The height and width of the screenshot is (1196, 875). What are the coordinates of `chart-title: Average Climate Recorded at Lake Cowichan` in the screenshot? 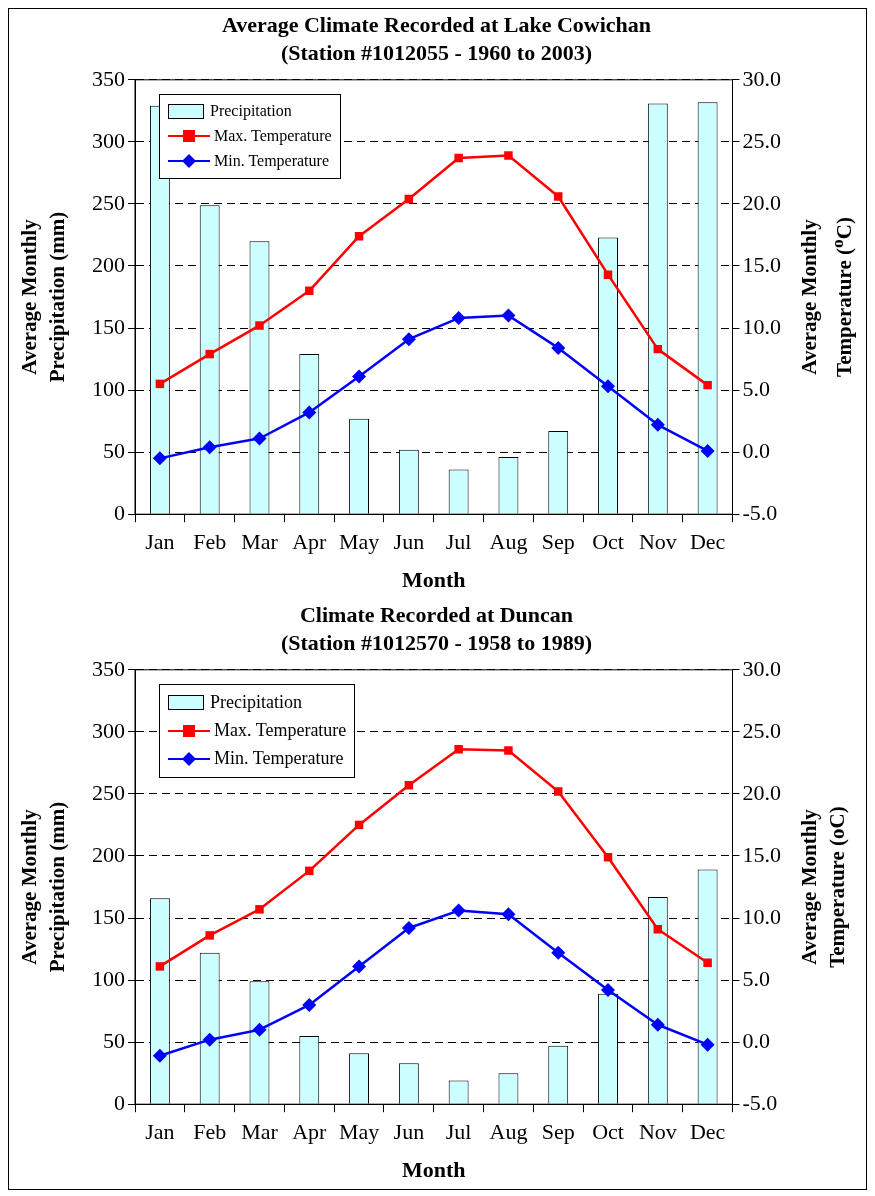 It's located at (436, 24).